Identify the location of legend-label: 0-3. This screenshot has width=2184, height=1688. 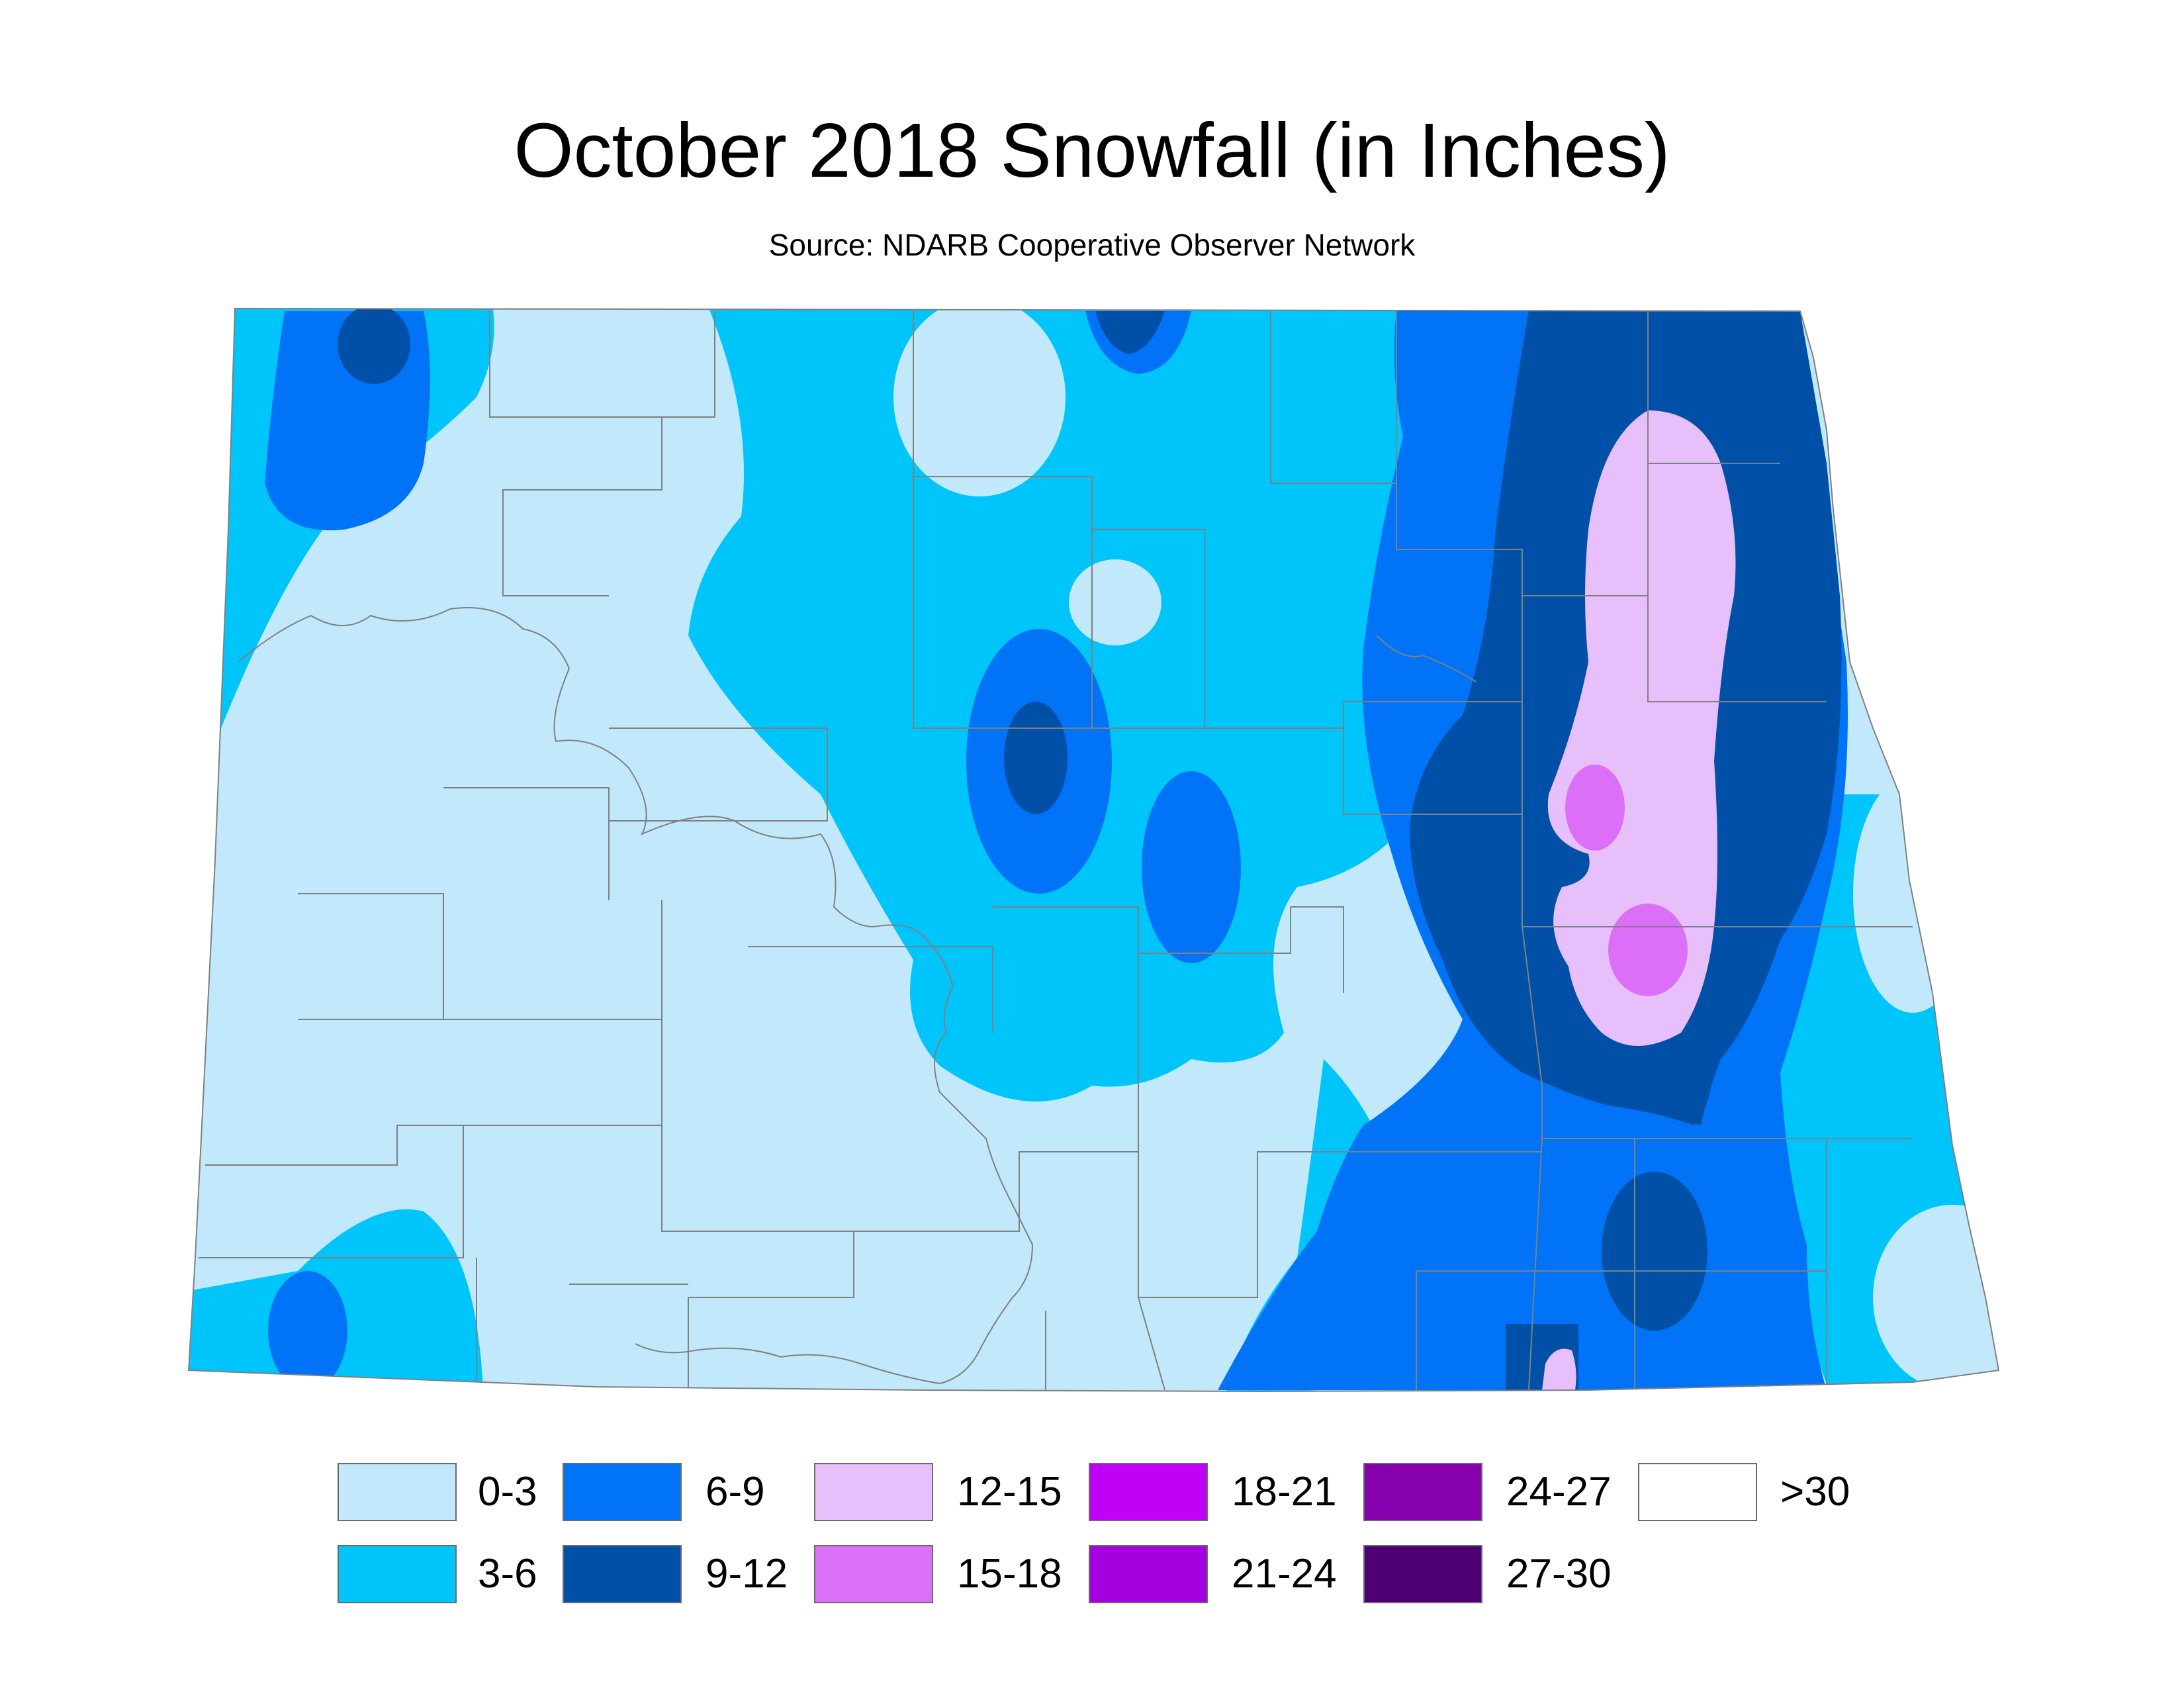
(508, 1492).